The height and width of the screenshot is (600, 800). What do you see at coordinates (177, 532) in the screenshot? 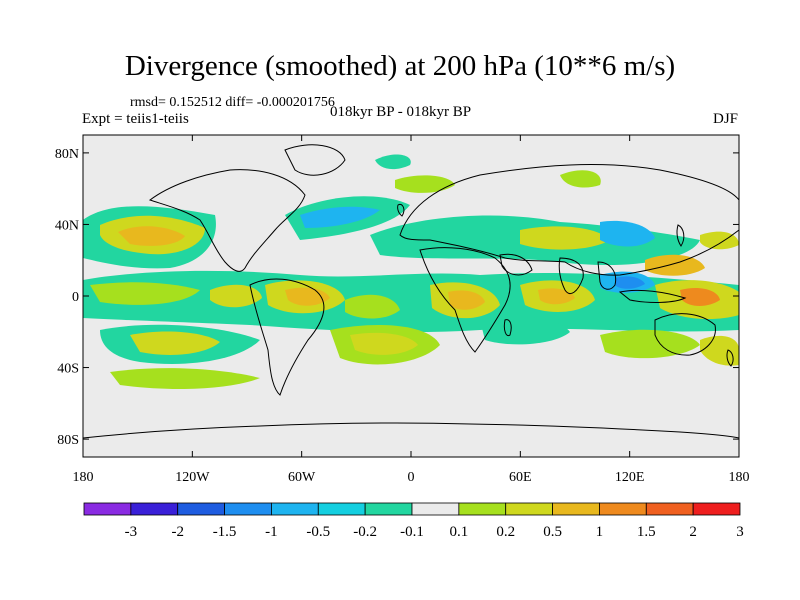
I see `colorbar-label: -2` at bounding box center [177, 532].